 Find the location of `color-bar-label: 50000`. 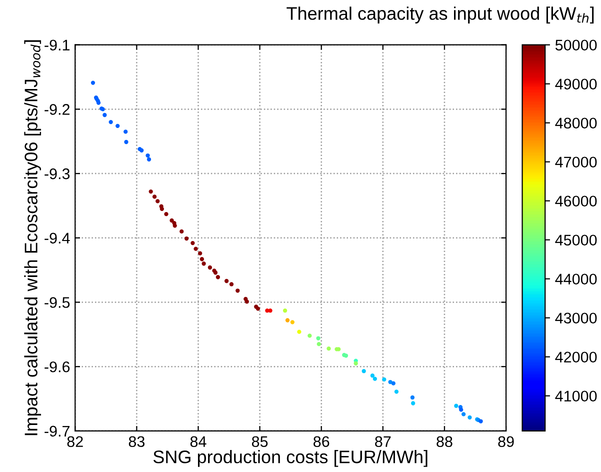

color-bar-label: 50000 is located at coordinates (576, 45).